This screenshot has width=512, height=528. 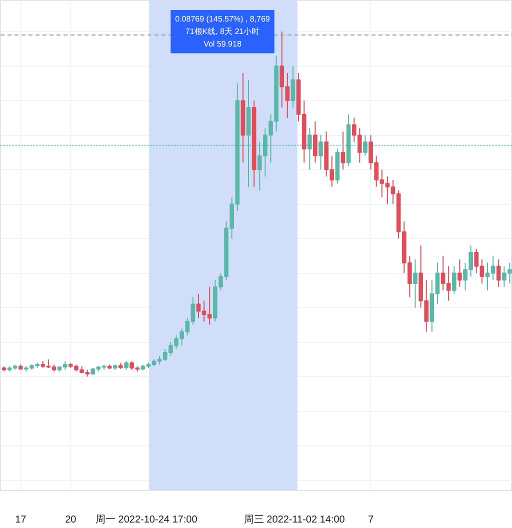 I want to click on x-tick-label: 周一 2022-10-24 17:00, so click(x=147, y=520).